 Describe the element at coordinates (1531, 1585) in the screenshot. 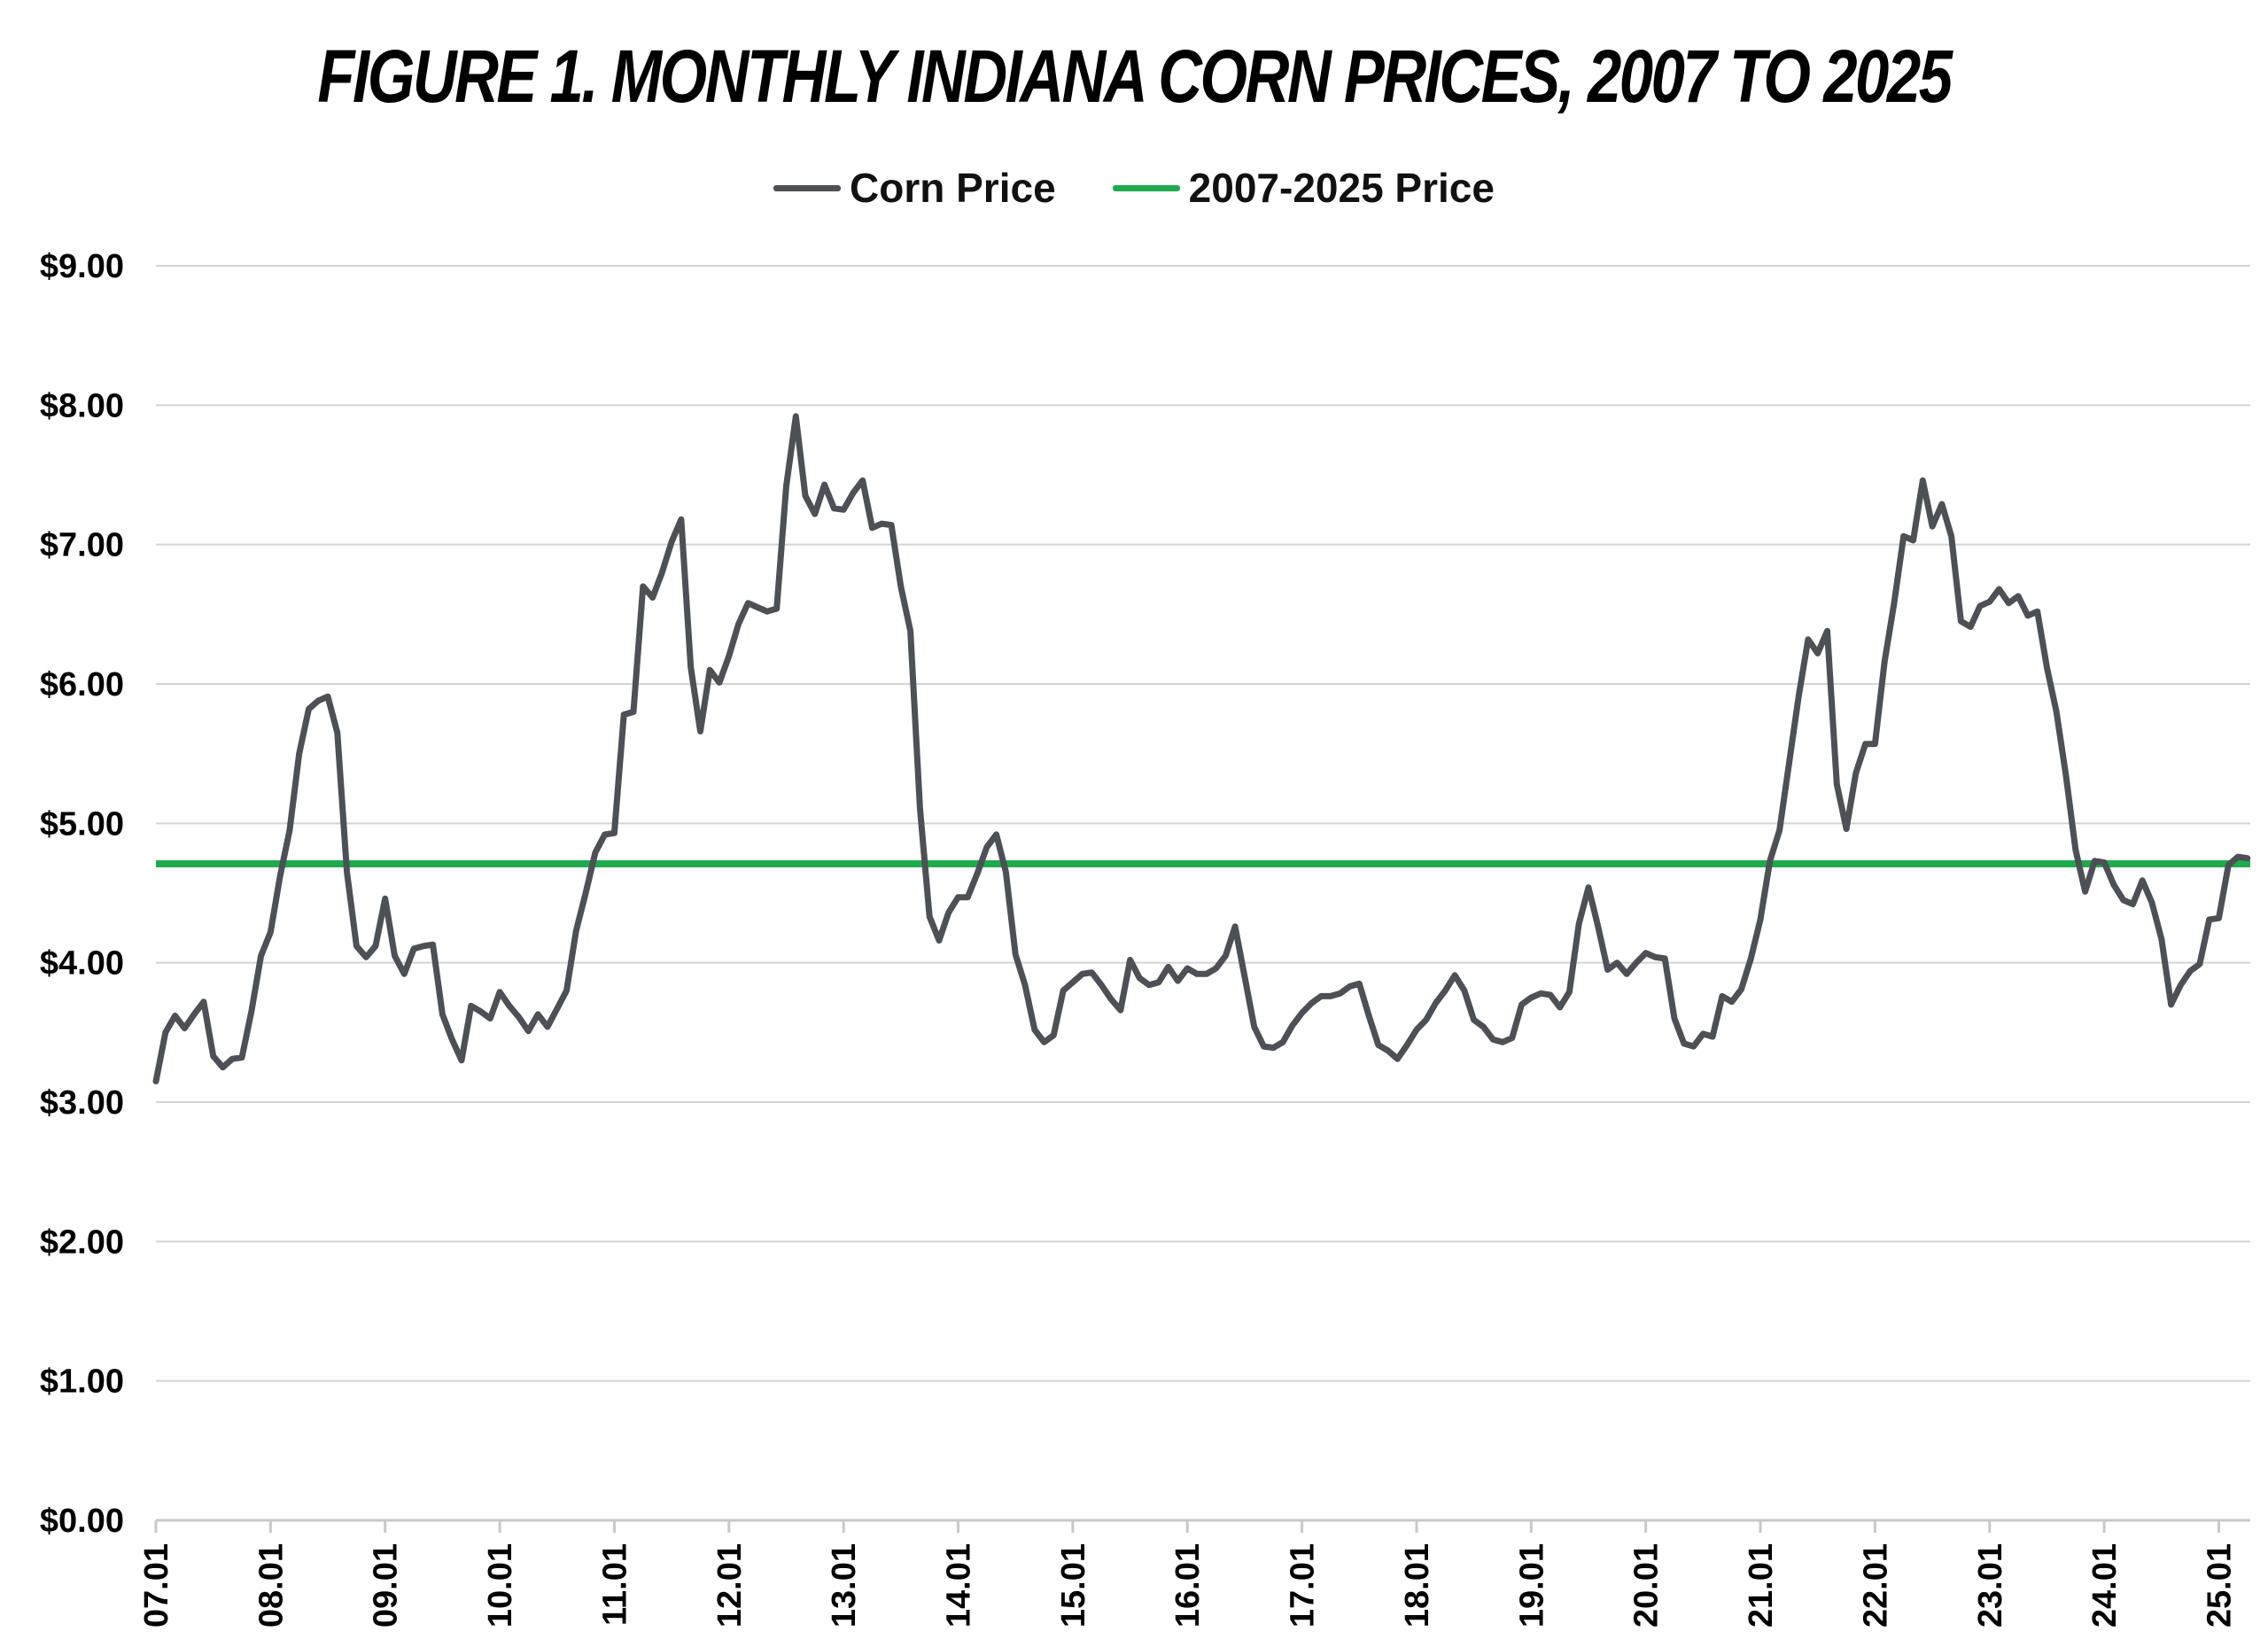

I see `x-tick-label: 19.01` at that location.